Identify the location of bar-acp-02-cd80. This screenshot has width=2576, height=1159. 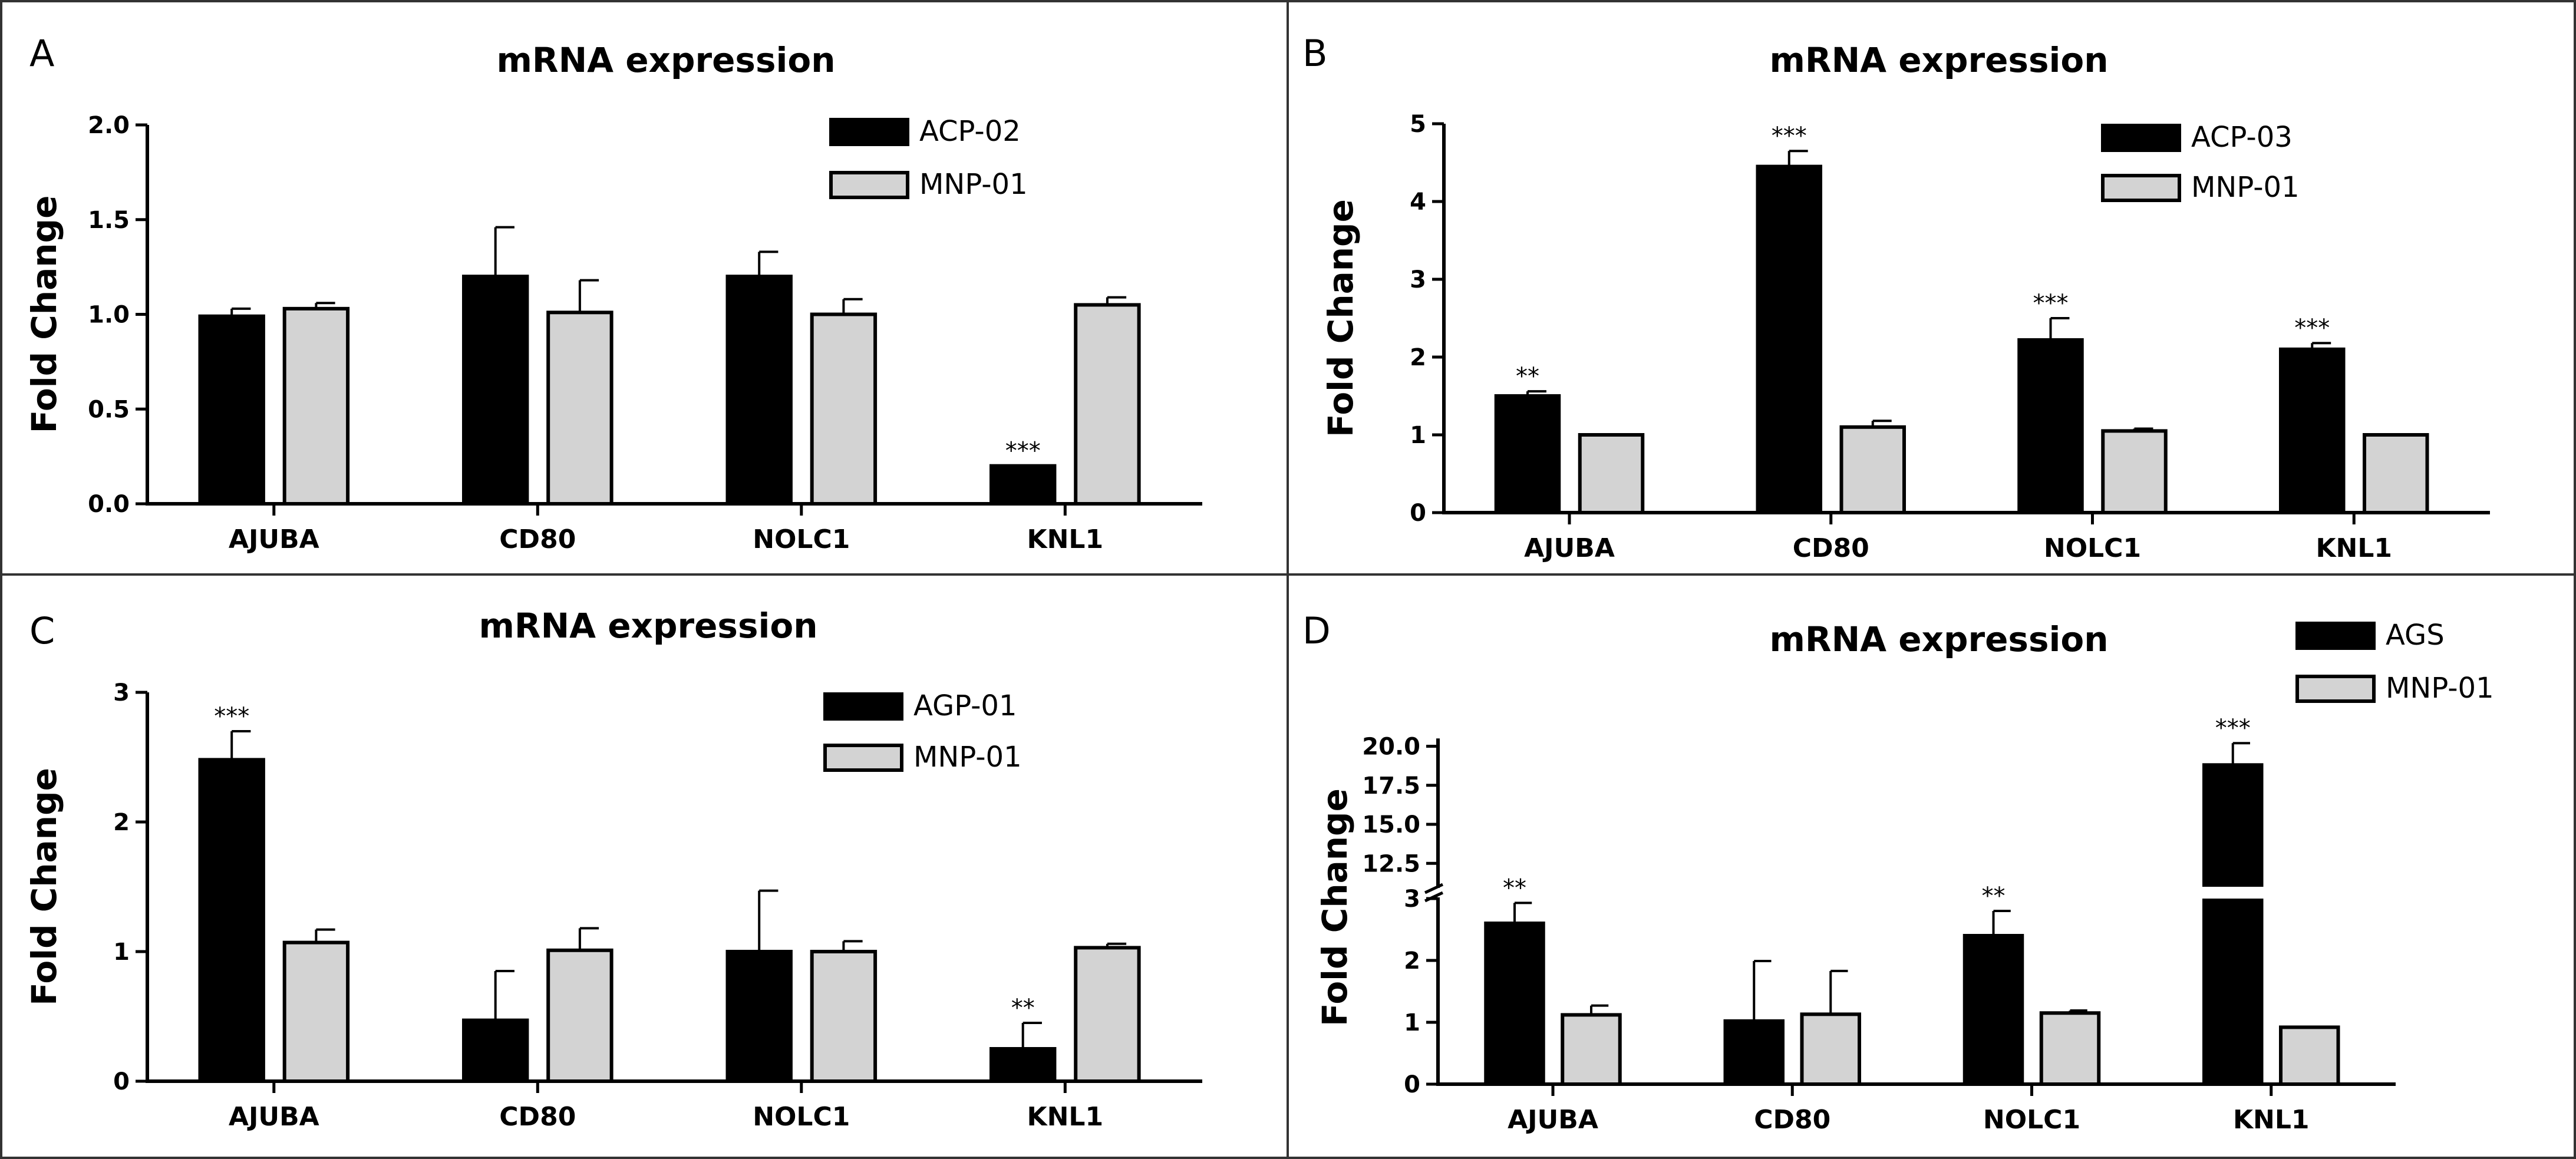
(496, 390).